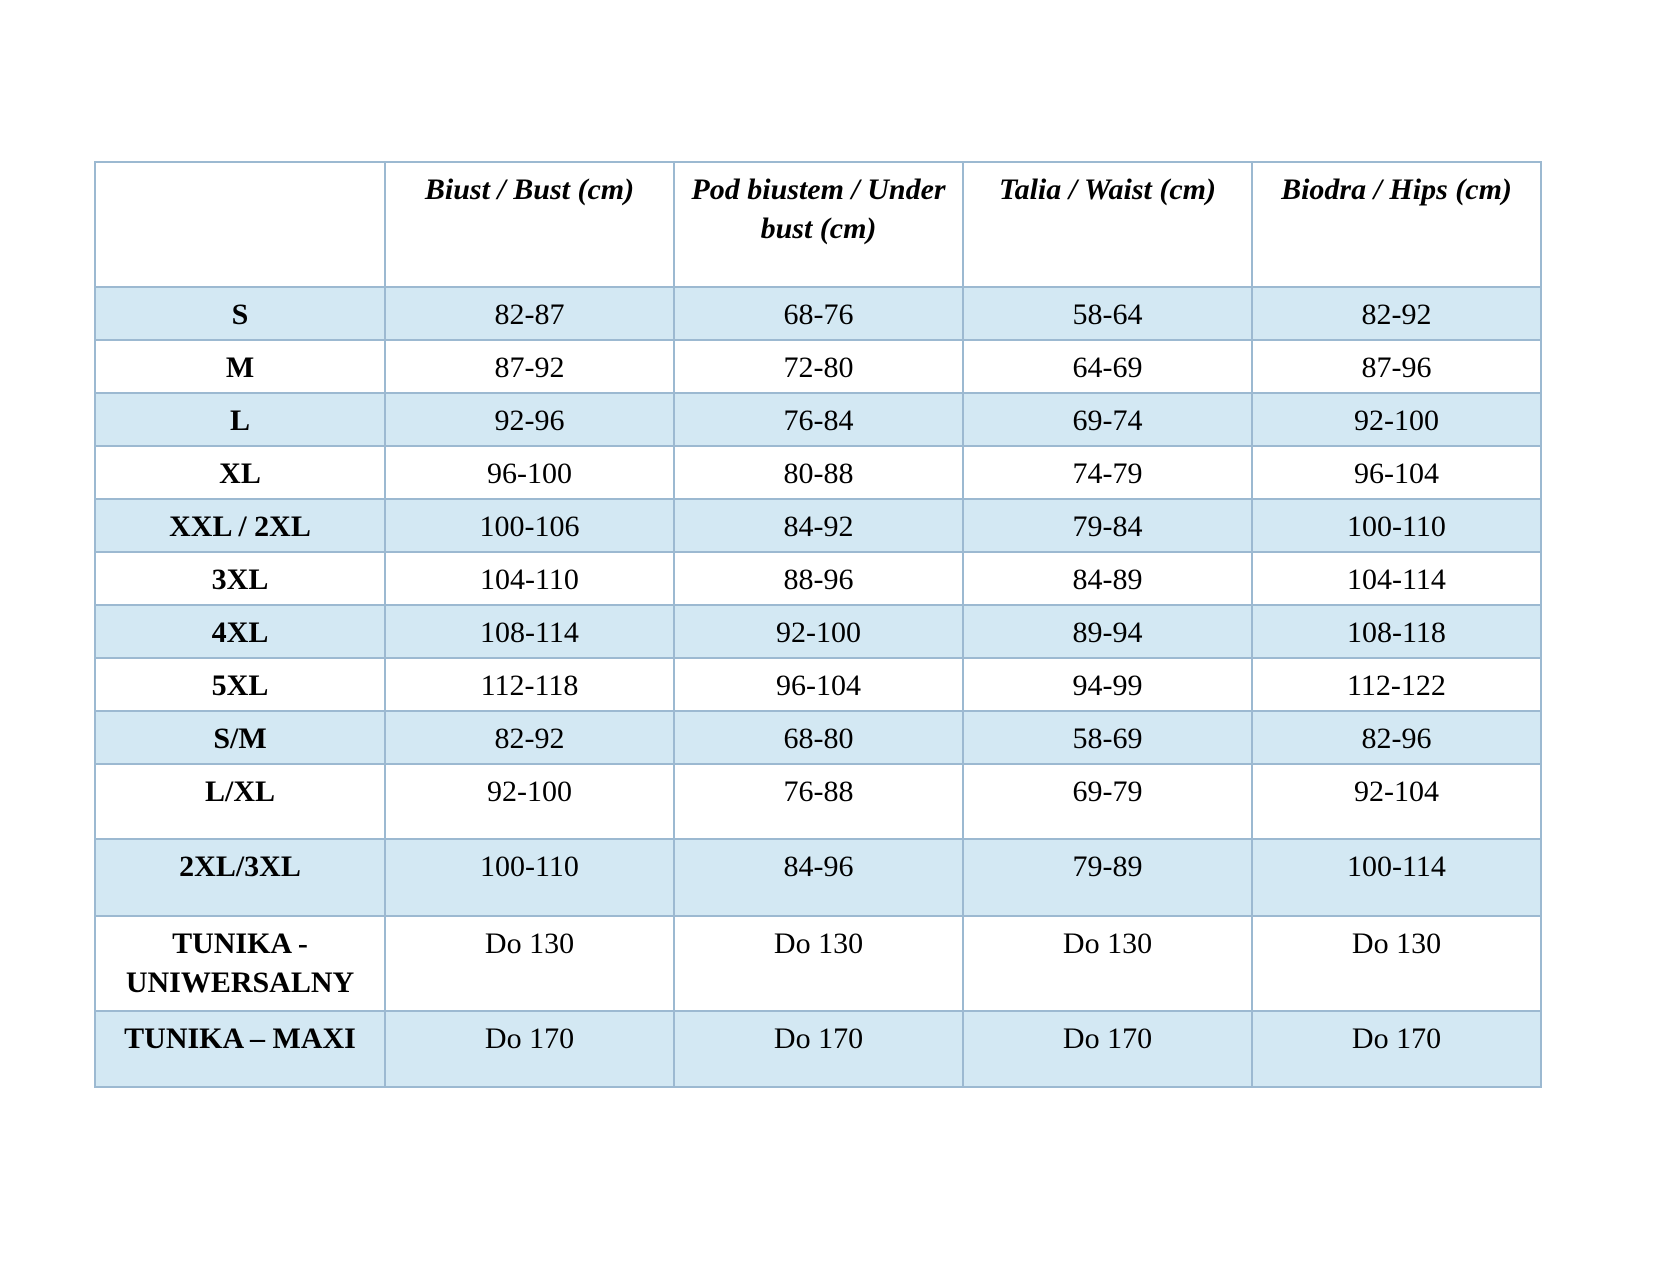  What do you see at coordinates (1107, 877) in the screenshot?
I see `measurement-cell: 79-89` at bounding box center [1107, 877].